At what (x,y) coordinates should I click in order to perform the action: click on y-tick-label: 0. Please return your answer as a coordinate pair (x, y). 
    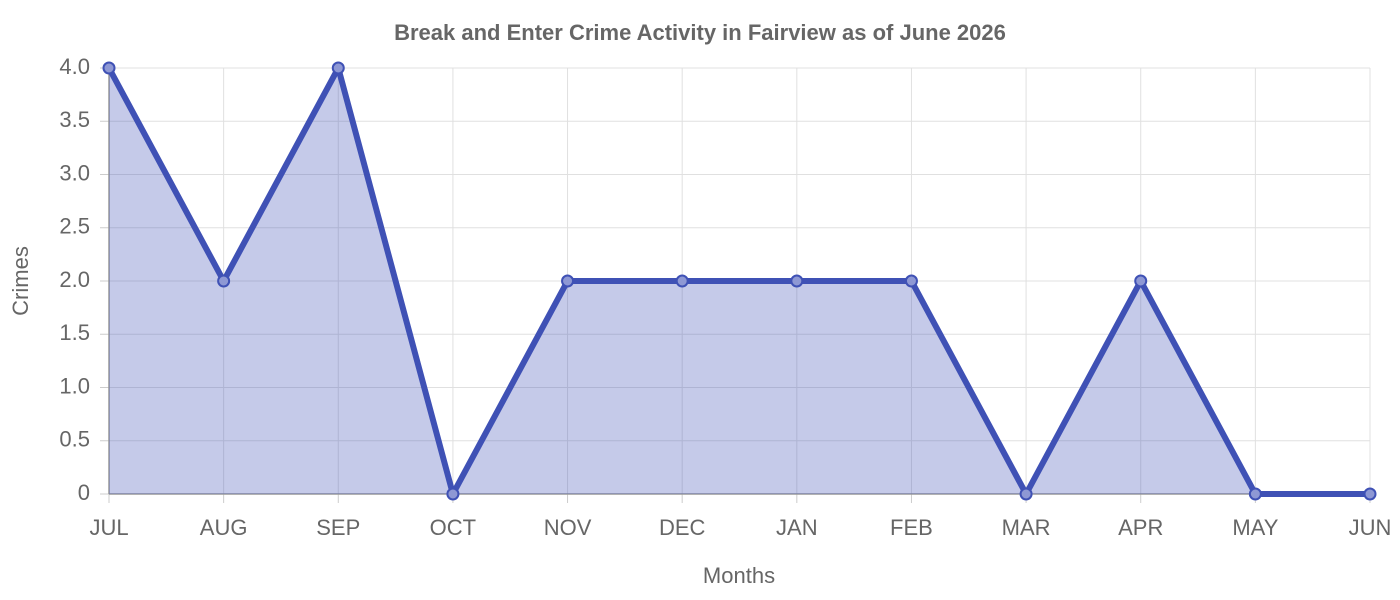
    Looking at the image, I should click on (84, 492).